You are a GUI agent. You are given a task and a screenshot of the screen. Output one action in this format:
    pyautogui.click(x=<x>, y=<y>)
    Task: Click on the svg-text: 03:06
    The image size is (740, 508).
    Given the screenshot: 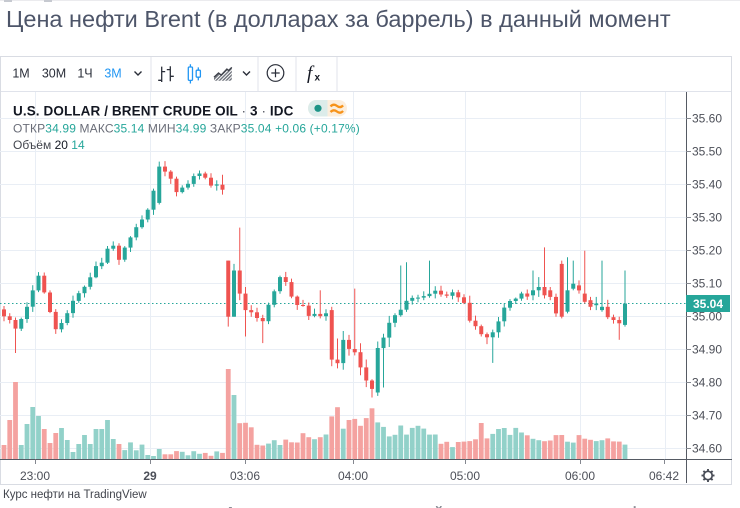 What is the action you would take?
    pyautogui.click(x=245, y=476)
    